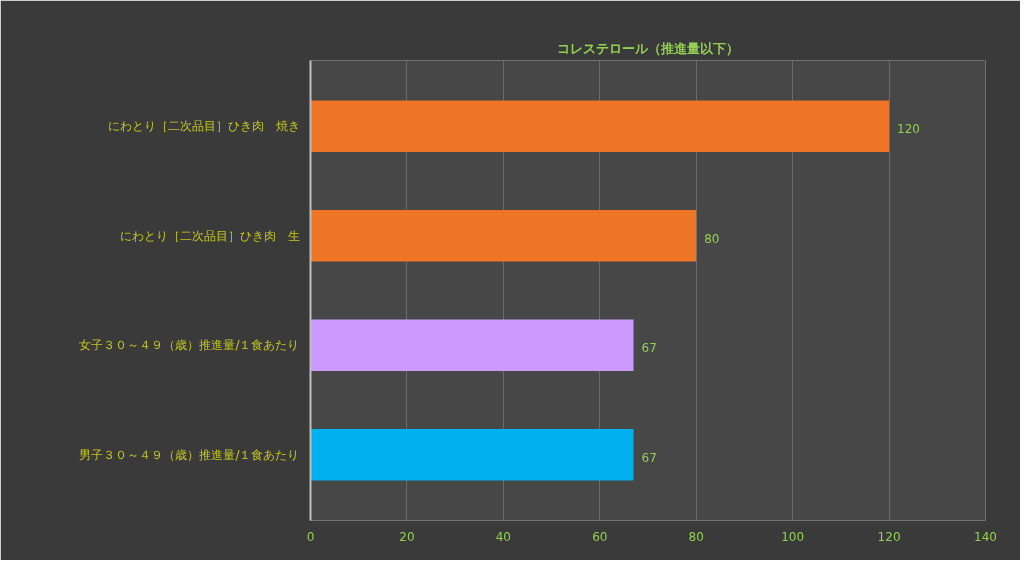  Describe the element at coordinates (310, 536) in the screenshot. I see `x-tick-label: 0` at that location.